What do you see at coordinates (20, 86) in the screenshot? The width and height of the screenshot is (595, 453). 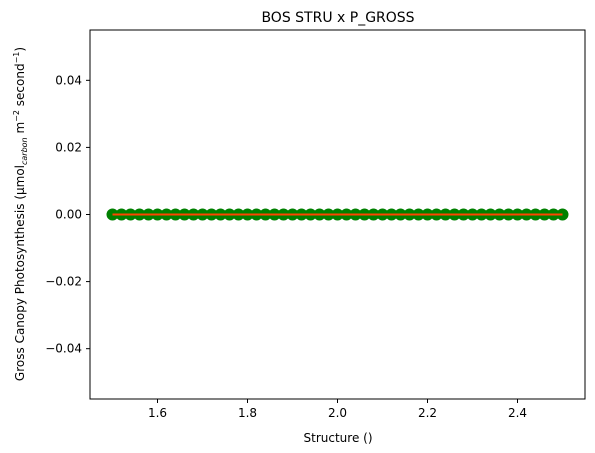 I see `y-axis-label-middle2: second` at bounding box center [20, 86].